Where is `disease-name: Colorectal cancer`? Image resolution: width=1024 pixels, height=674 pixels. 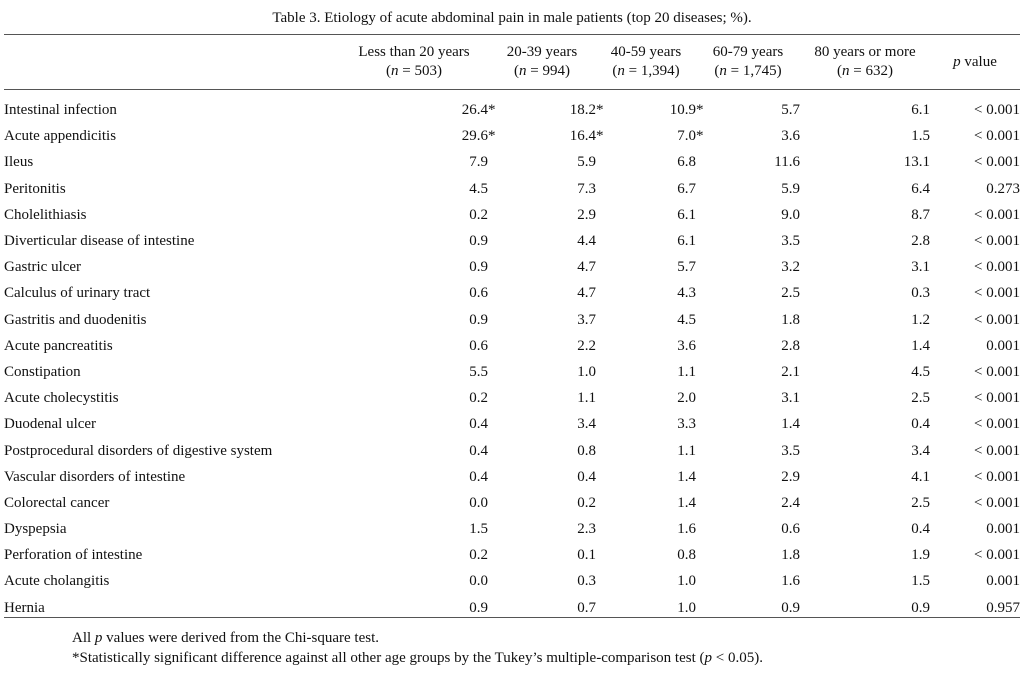 disease-name: Colorectal cancer is located at coordinates (57, 502).